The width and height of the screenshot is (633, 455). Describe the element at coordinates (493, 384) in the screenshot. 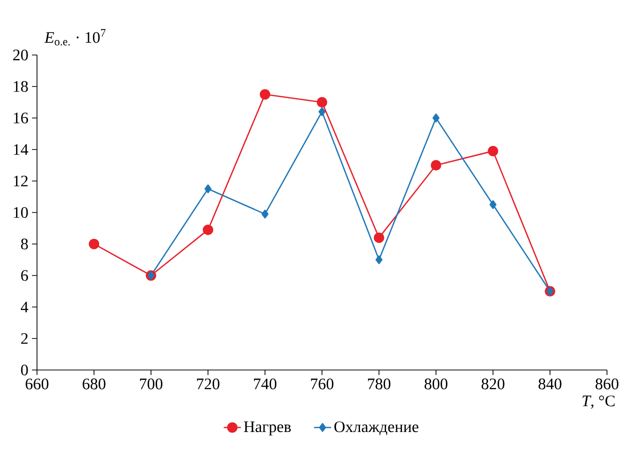

I see `x-tick-label: 820` at that location.